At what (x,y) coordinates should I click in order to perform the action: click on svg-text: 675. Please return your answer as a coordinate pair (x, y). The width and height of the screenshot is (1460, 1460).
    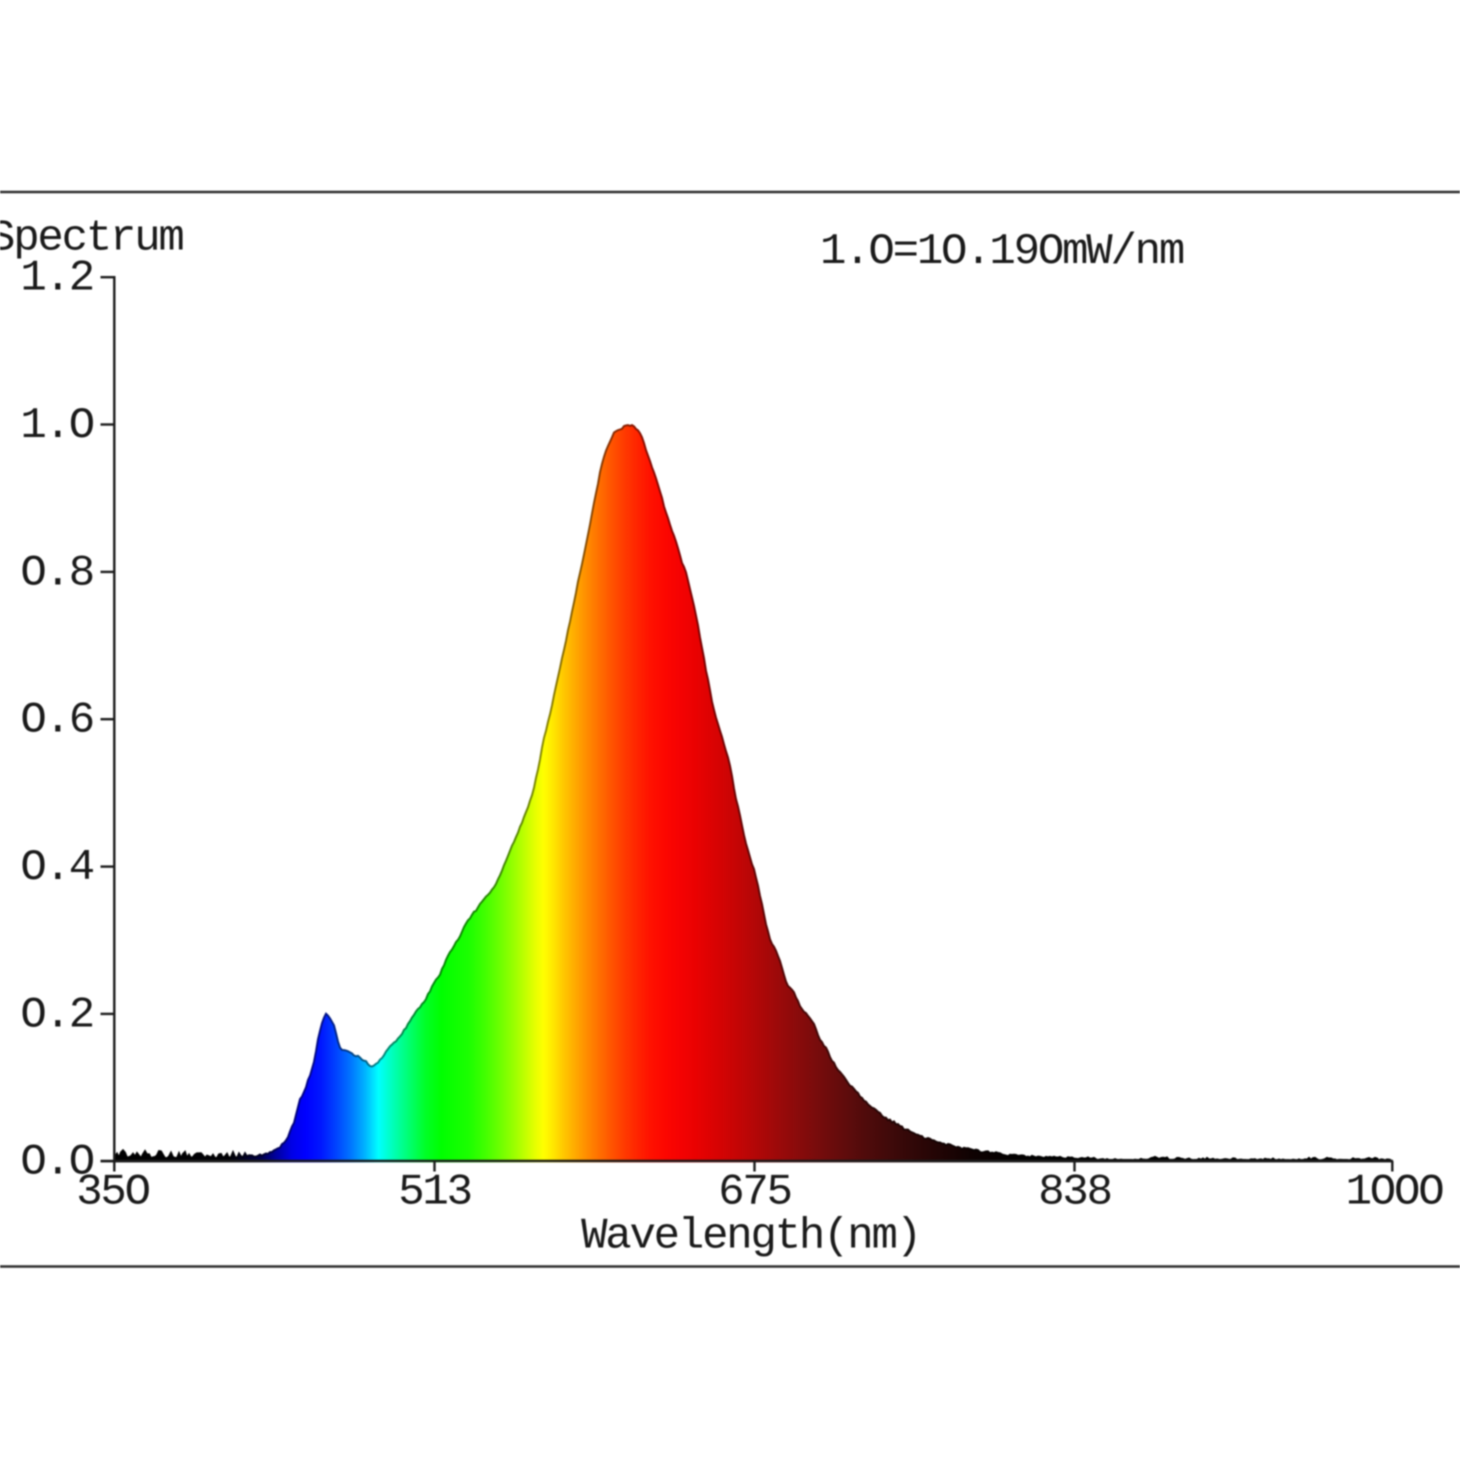
    Looking at the image, I should click on (754, 1193).